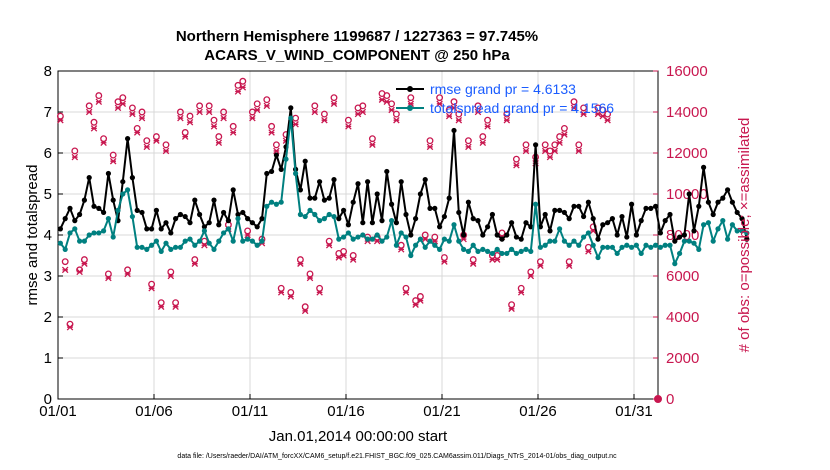 This screenshot has width=830, height=470. What do you see at coordinates (682, 317) in the screenshot?
I see `y-tick-right-label: 4000` at bounding box center [682, 317].